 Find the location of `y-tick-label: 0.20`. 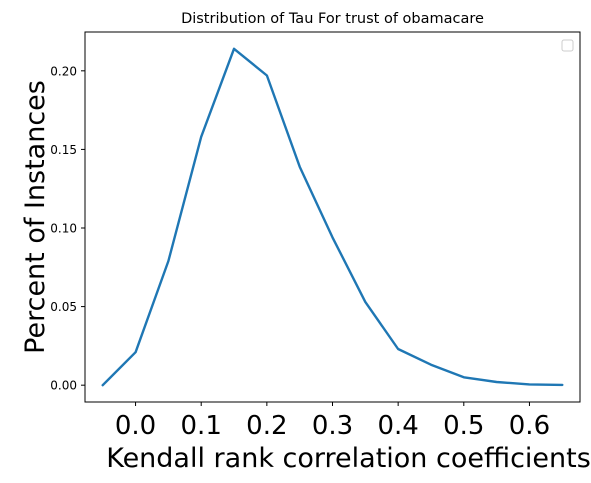

y-tick-label: 0.20 is located at coordinates (63, 71).